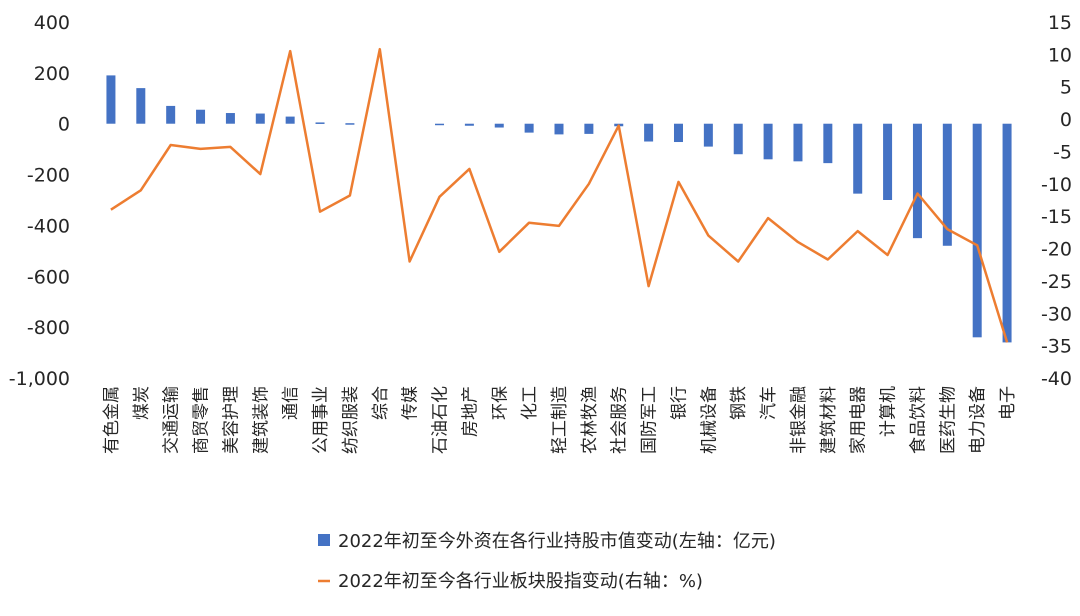  Describe the element at coordinates (1056, 314) in the screenshot. I see `right-tick-label: -30` at that location.